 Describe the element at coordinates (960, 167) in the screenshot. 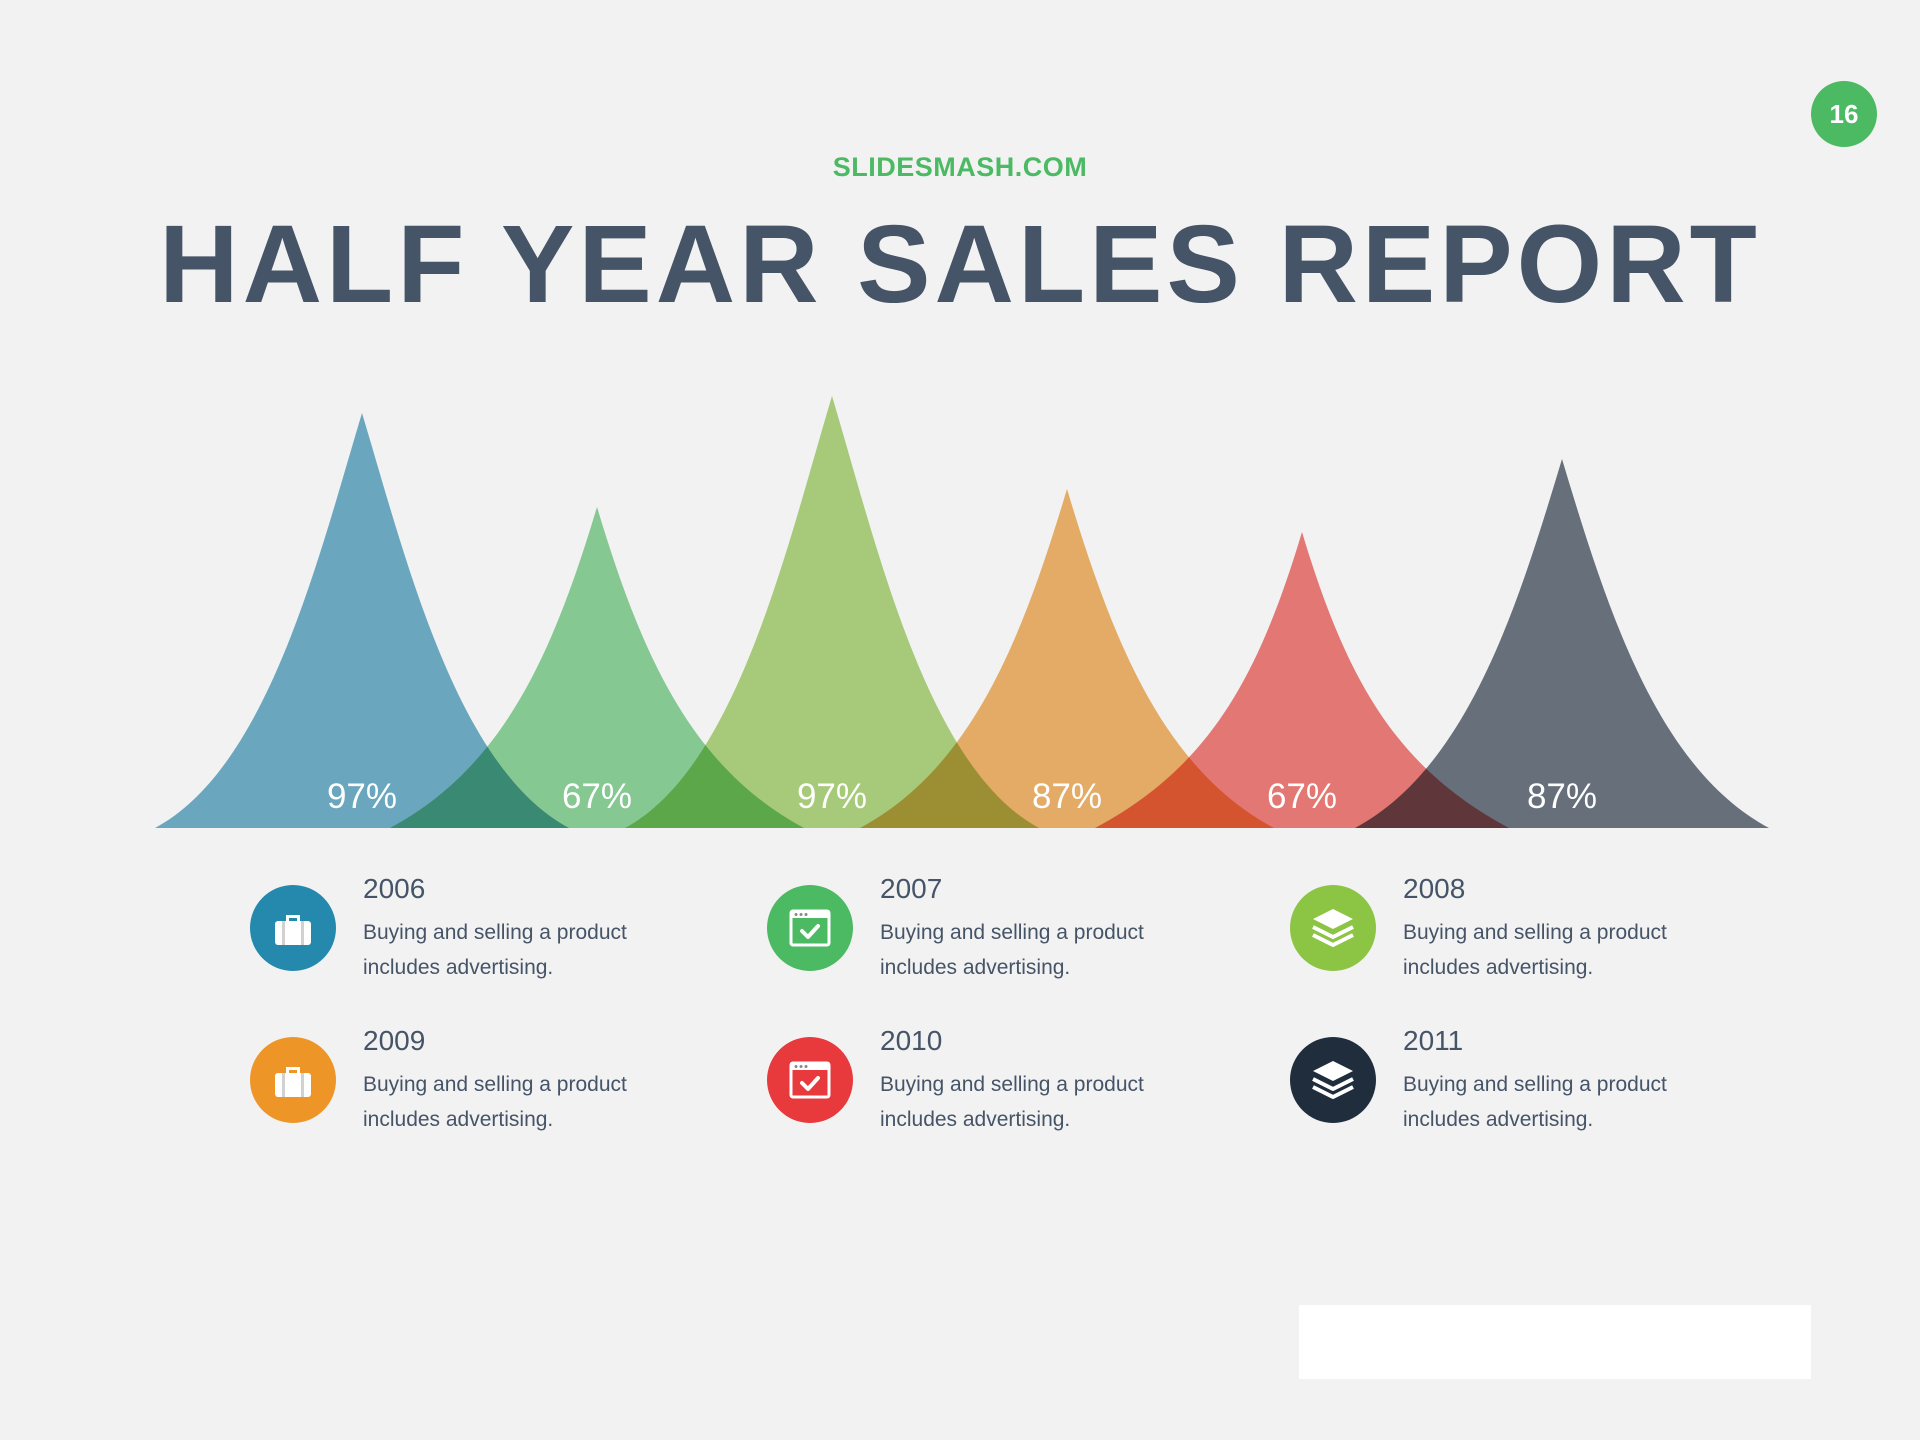

I see `brand-label: SLIDESMASH.COM` at that location.